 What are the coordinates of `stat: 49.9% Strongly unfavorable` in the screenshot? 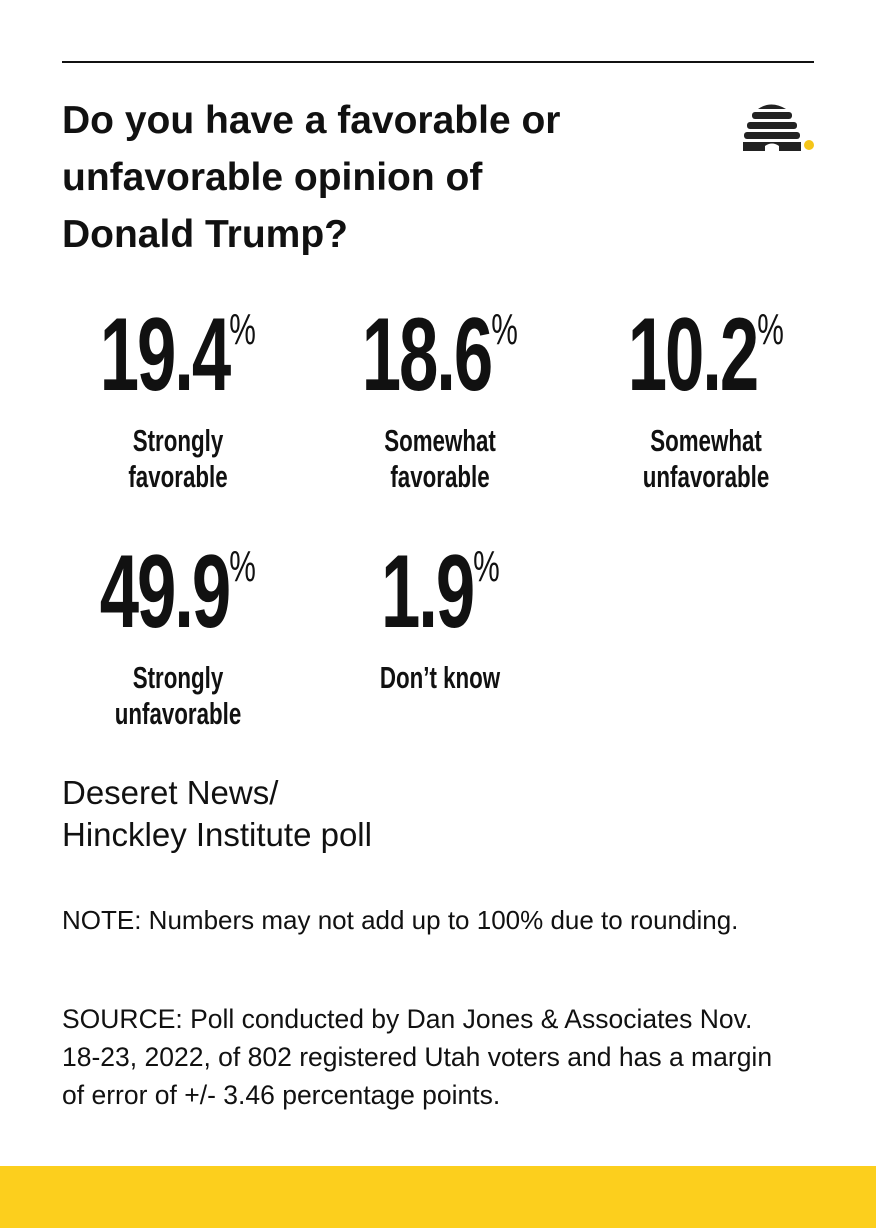 It's located at (178, 636).